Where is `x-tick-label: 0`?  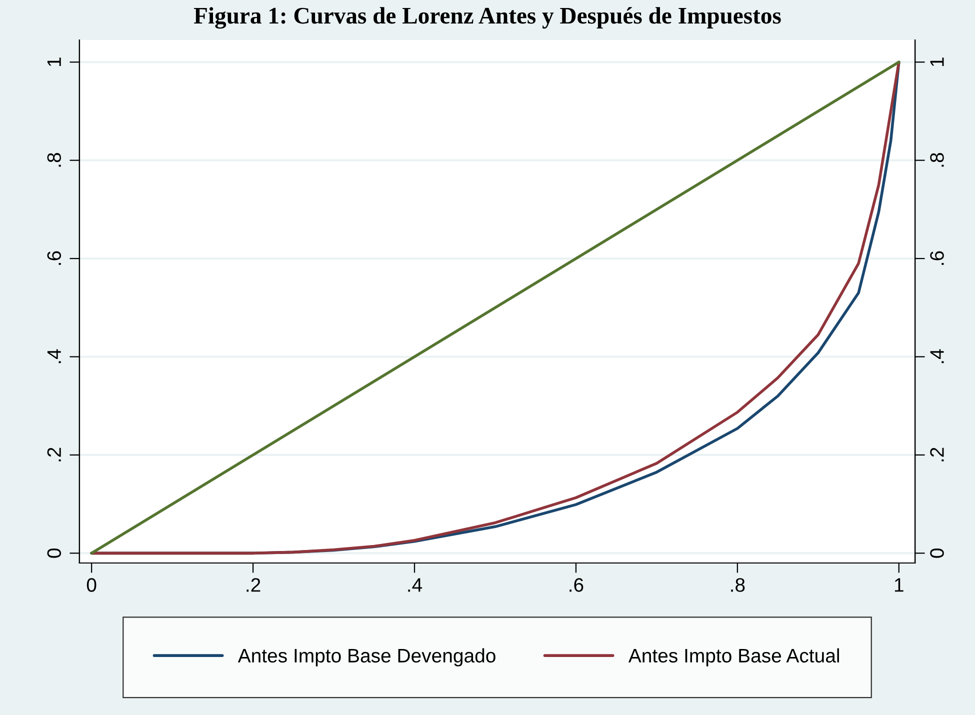 x-tick-label: 0 is located at coordinates (91, 585).